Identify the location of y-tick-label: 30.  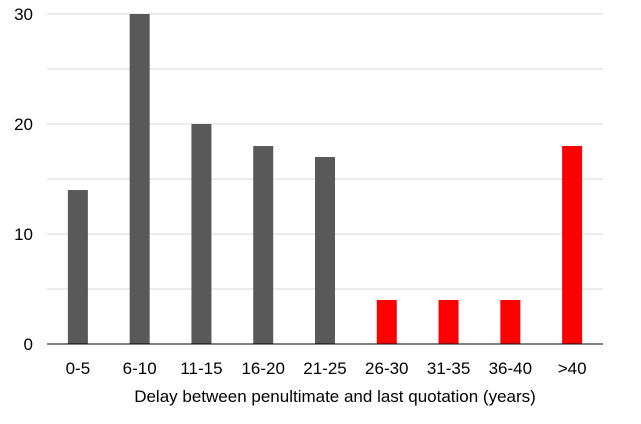
(23, 14).